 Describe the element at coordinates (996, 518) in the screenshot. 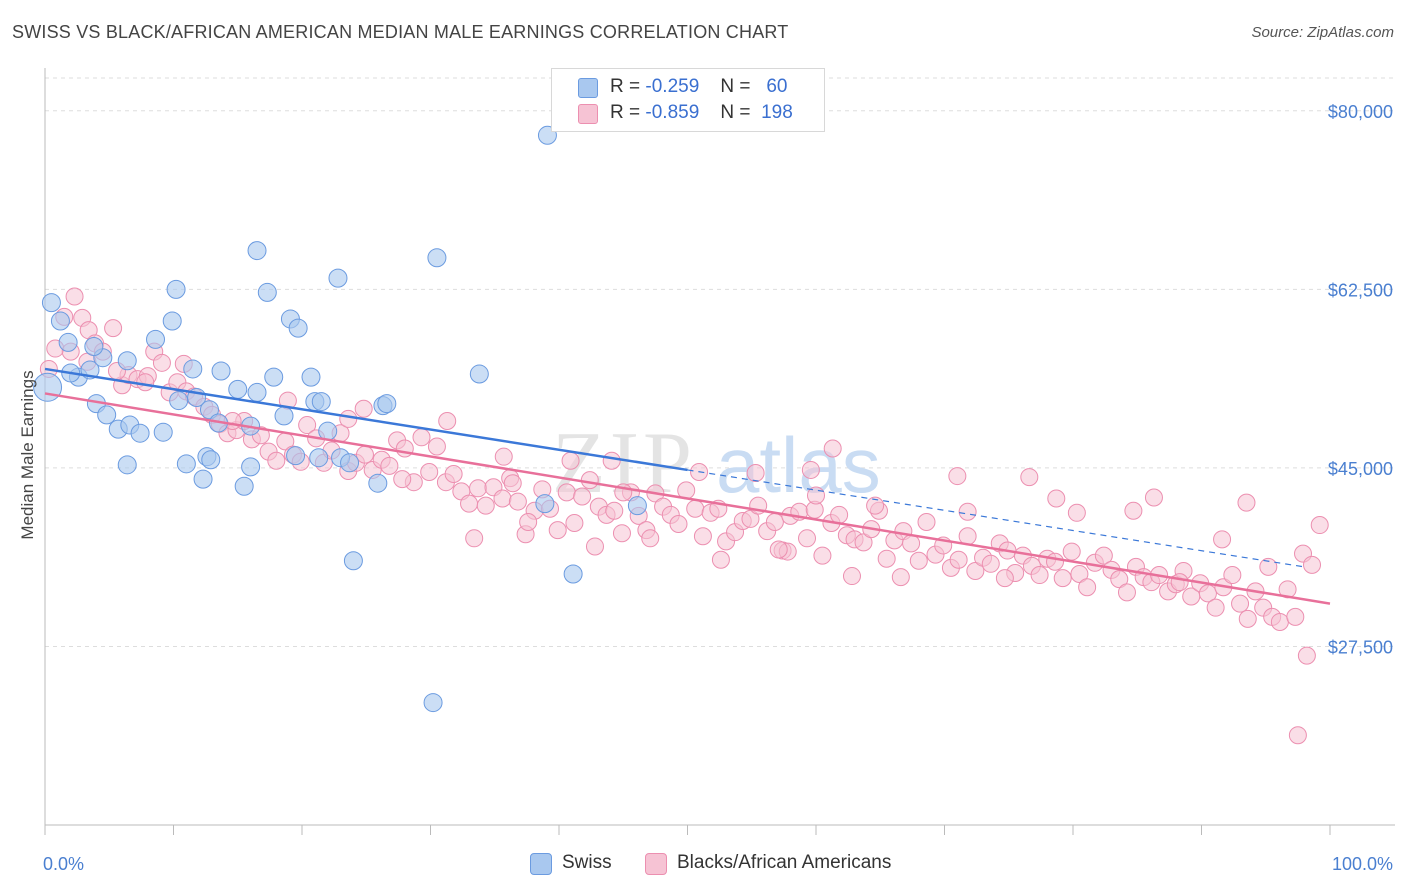

I see `trend-line-swiss-extension` at that location.